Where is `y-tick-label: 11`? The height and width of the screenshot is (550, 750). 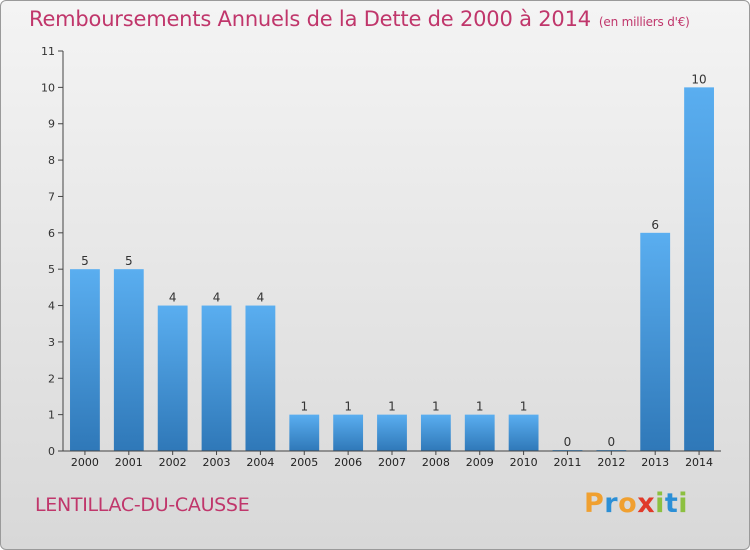
y-tick-label: 11 is located at coordinates (48, 51).